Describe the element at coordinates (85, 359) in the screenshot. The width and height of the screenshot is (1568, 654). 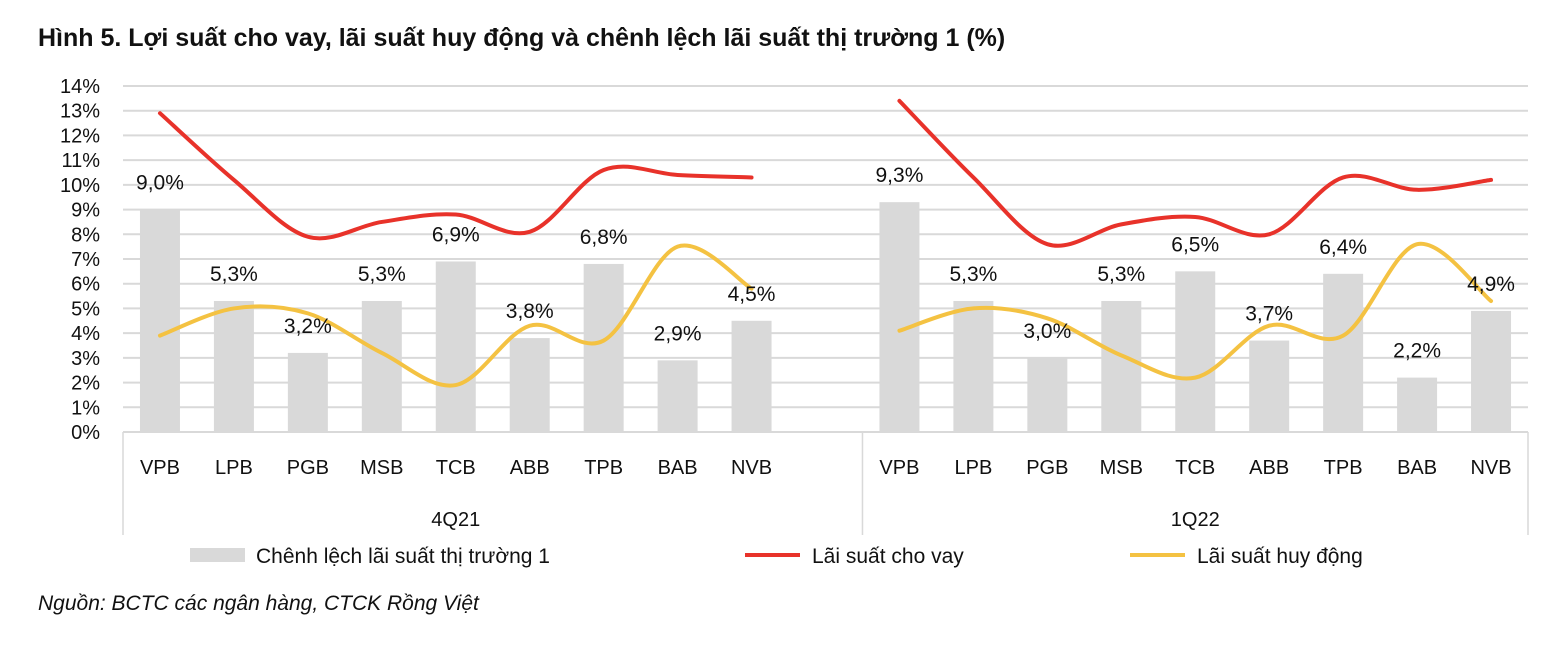
I see `y-tick-label: 3%` at that location.